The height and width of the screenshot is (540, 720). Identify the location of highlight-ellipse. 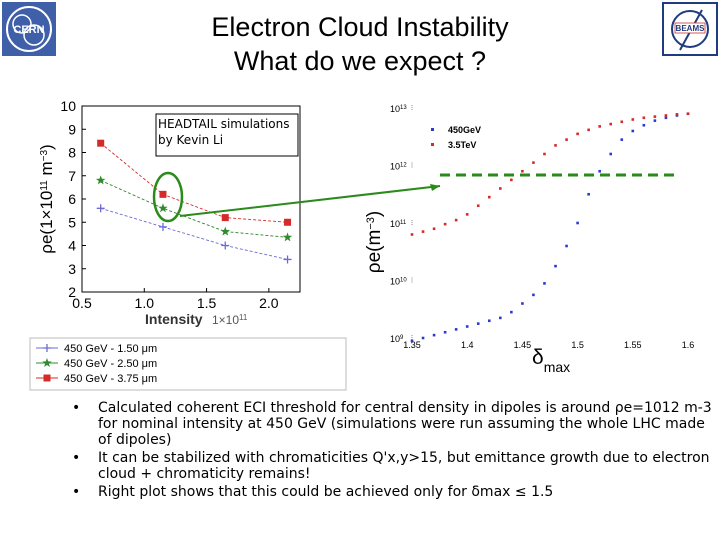
(168, 197).